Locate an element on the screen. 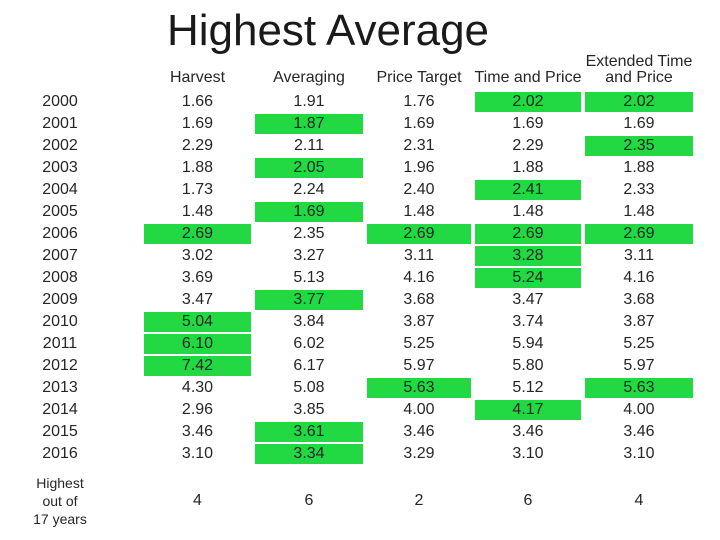 The width and height of the screenshot is (720, 540). table-row: 2011 6.10 6.02 5.25 5.94 5.25 is located at coordinates (352, 344).